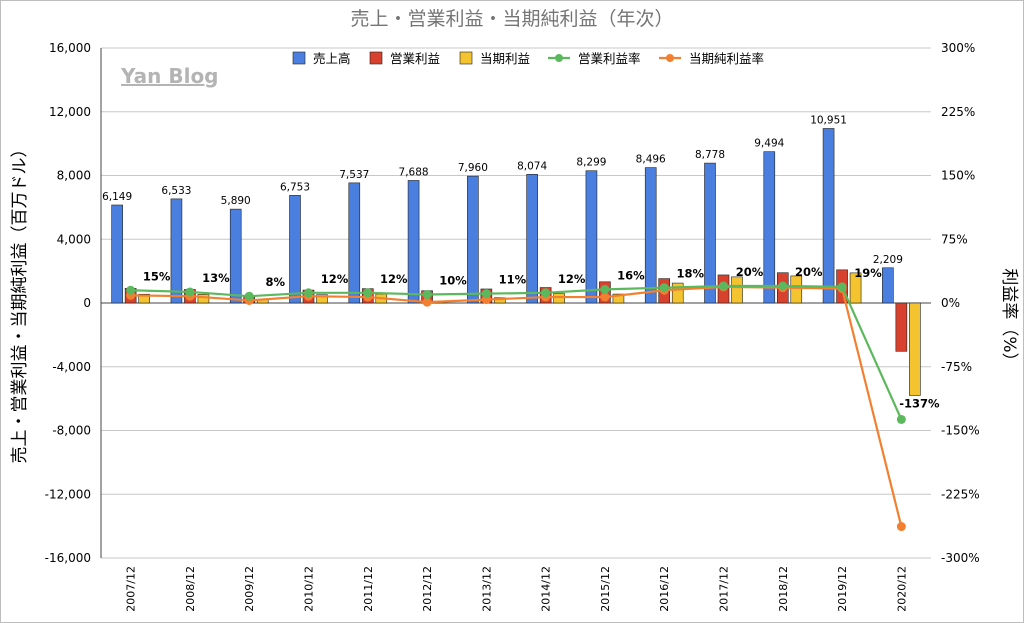 This screenshot has height=623, width=1024. I want to click on y2-tick-label: -300%, so click(960, 558).